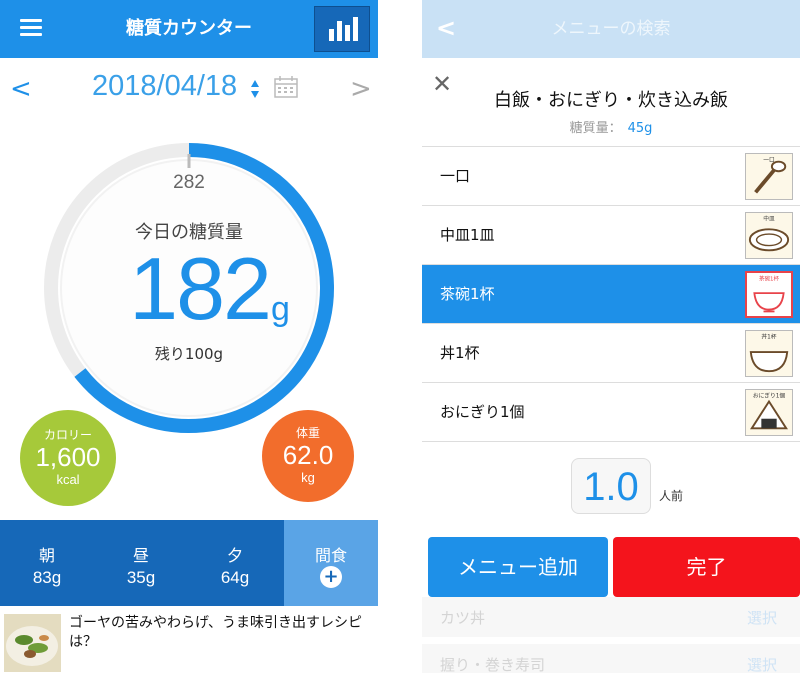  I want to click on portion-option: 中皿1皿 中皿, so click(611, 234).